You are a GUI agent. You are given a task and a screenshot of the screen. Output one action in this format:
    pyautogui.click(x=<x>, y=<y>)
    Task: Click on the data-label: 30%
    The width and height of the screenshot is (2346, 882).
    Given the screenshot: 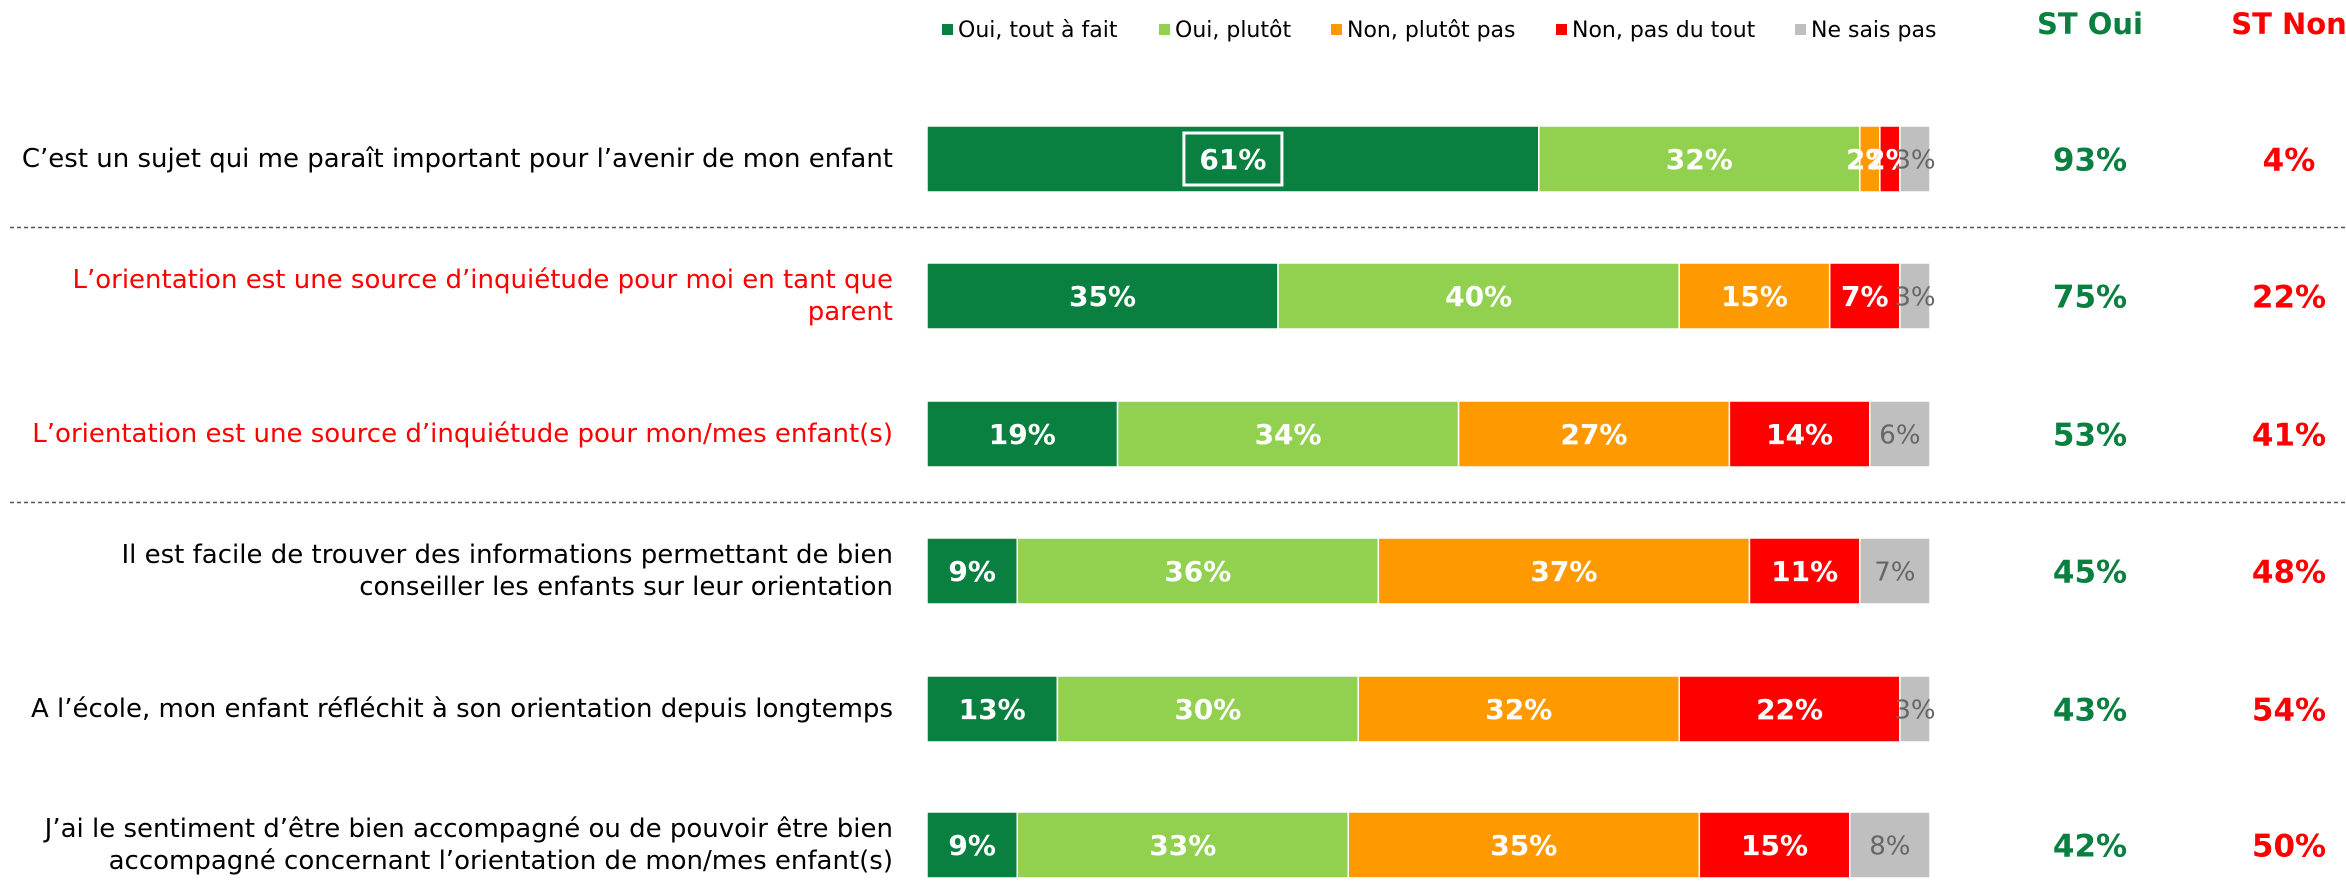 What is the action you would take?
    pyautogui.click(x=1207, y=709)
    